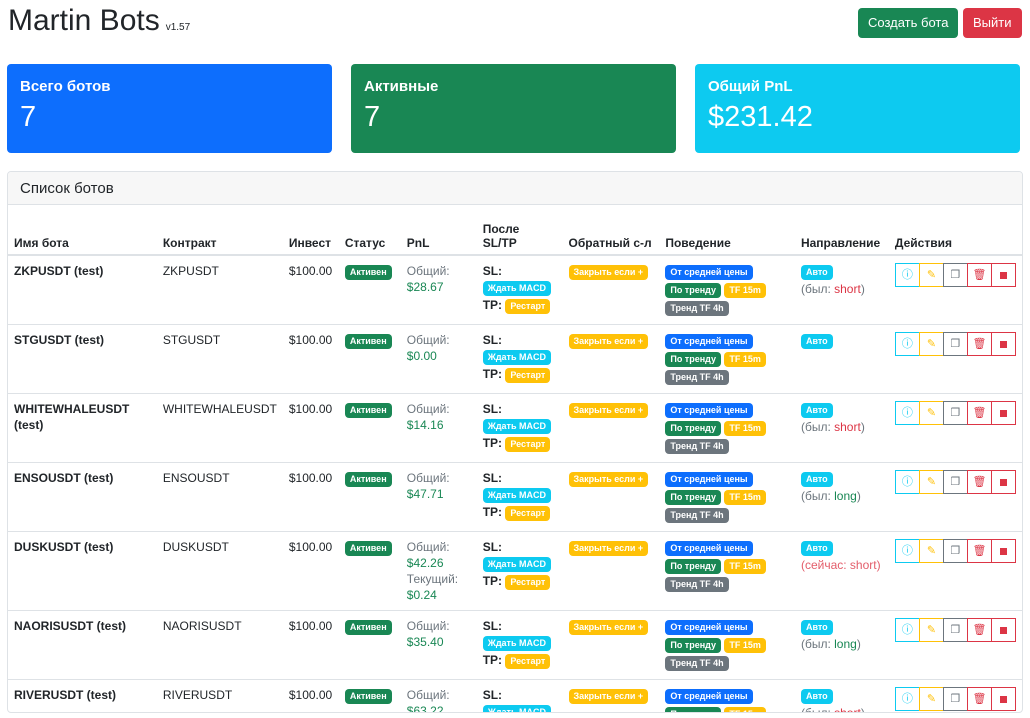 The image size is (1030, 718). Describe the element at coordinates (697, 663) in the screenshot. I see `badge: Тренд TF 4h` at that location.